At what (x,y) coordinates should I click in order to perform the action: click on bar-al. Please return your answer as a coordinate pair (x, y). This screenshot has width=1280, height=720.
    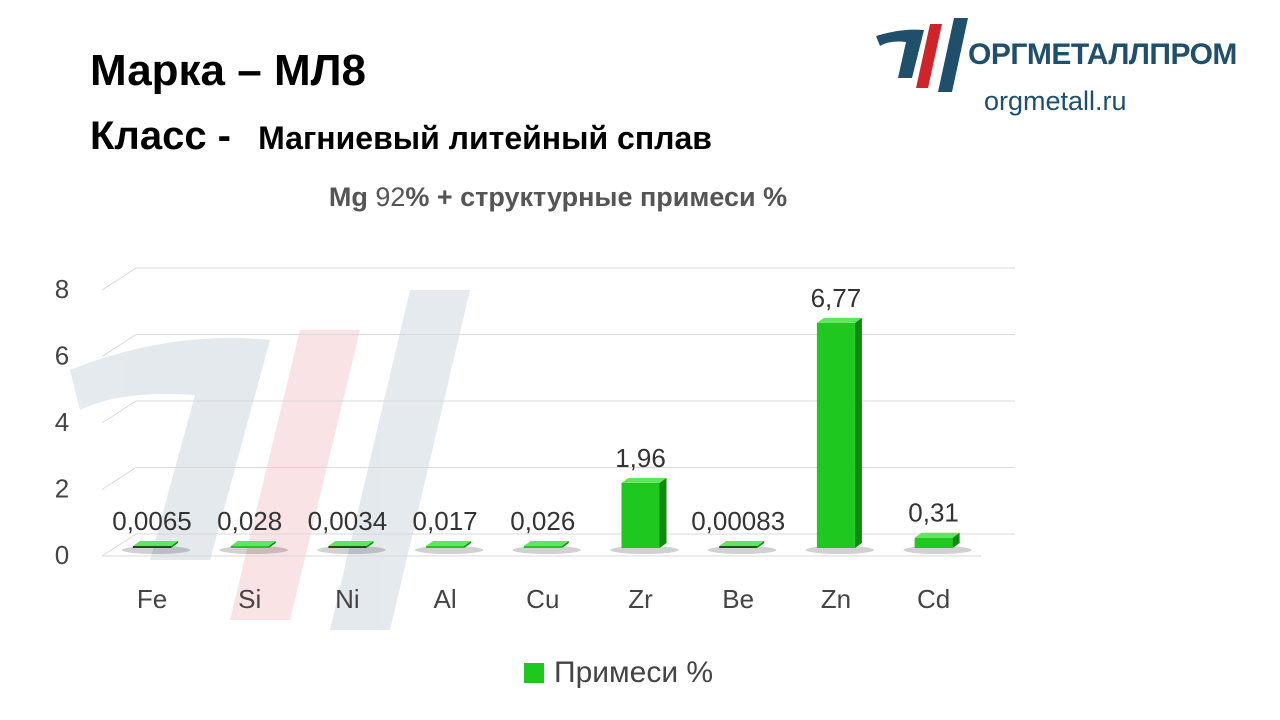
    Looking at the image, I should click on (449, 547).